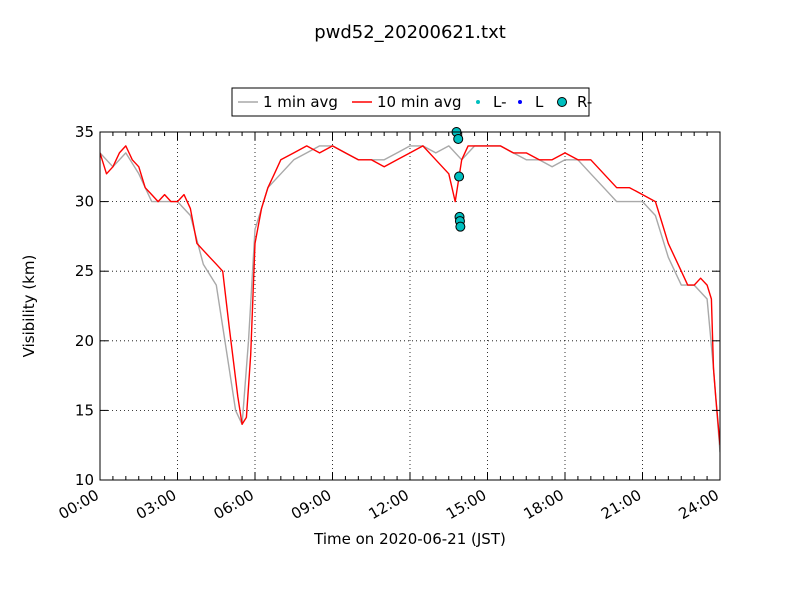 This screenshot has width=800, height=600. I want to click on legend-label: L, so click(539, 102).